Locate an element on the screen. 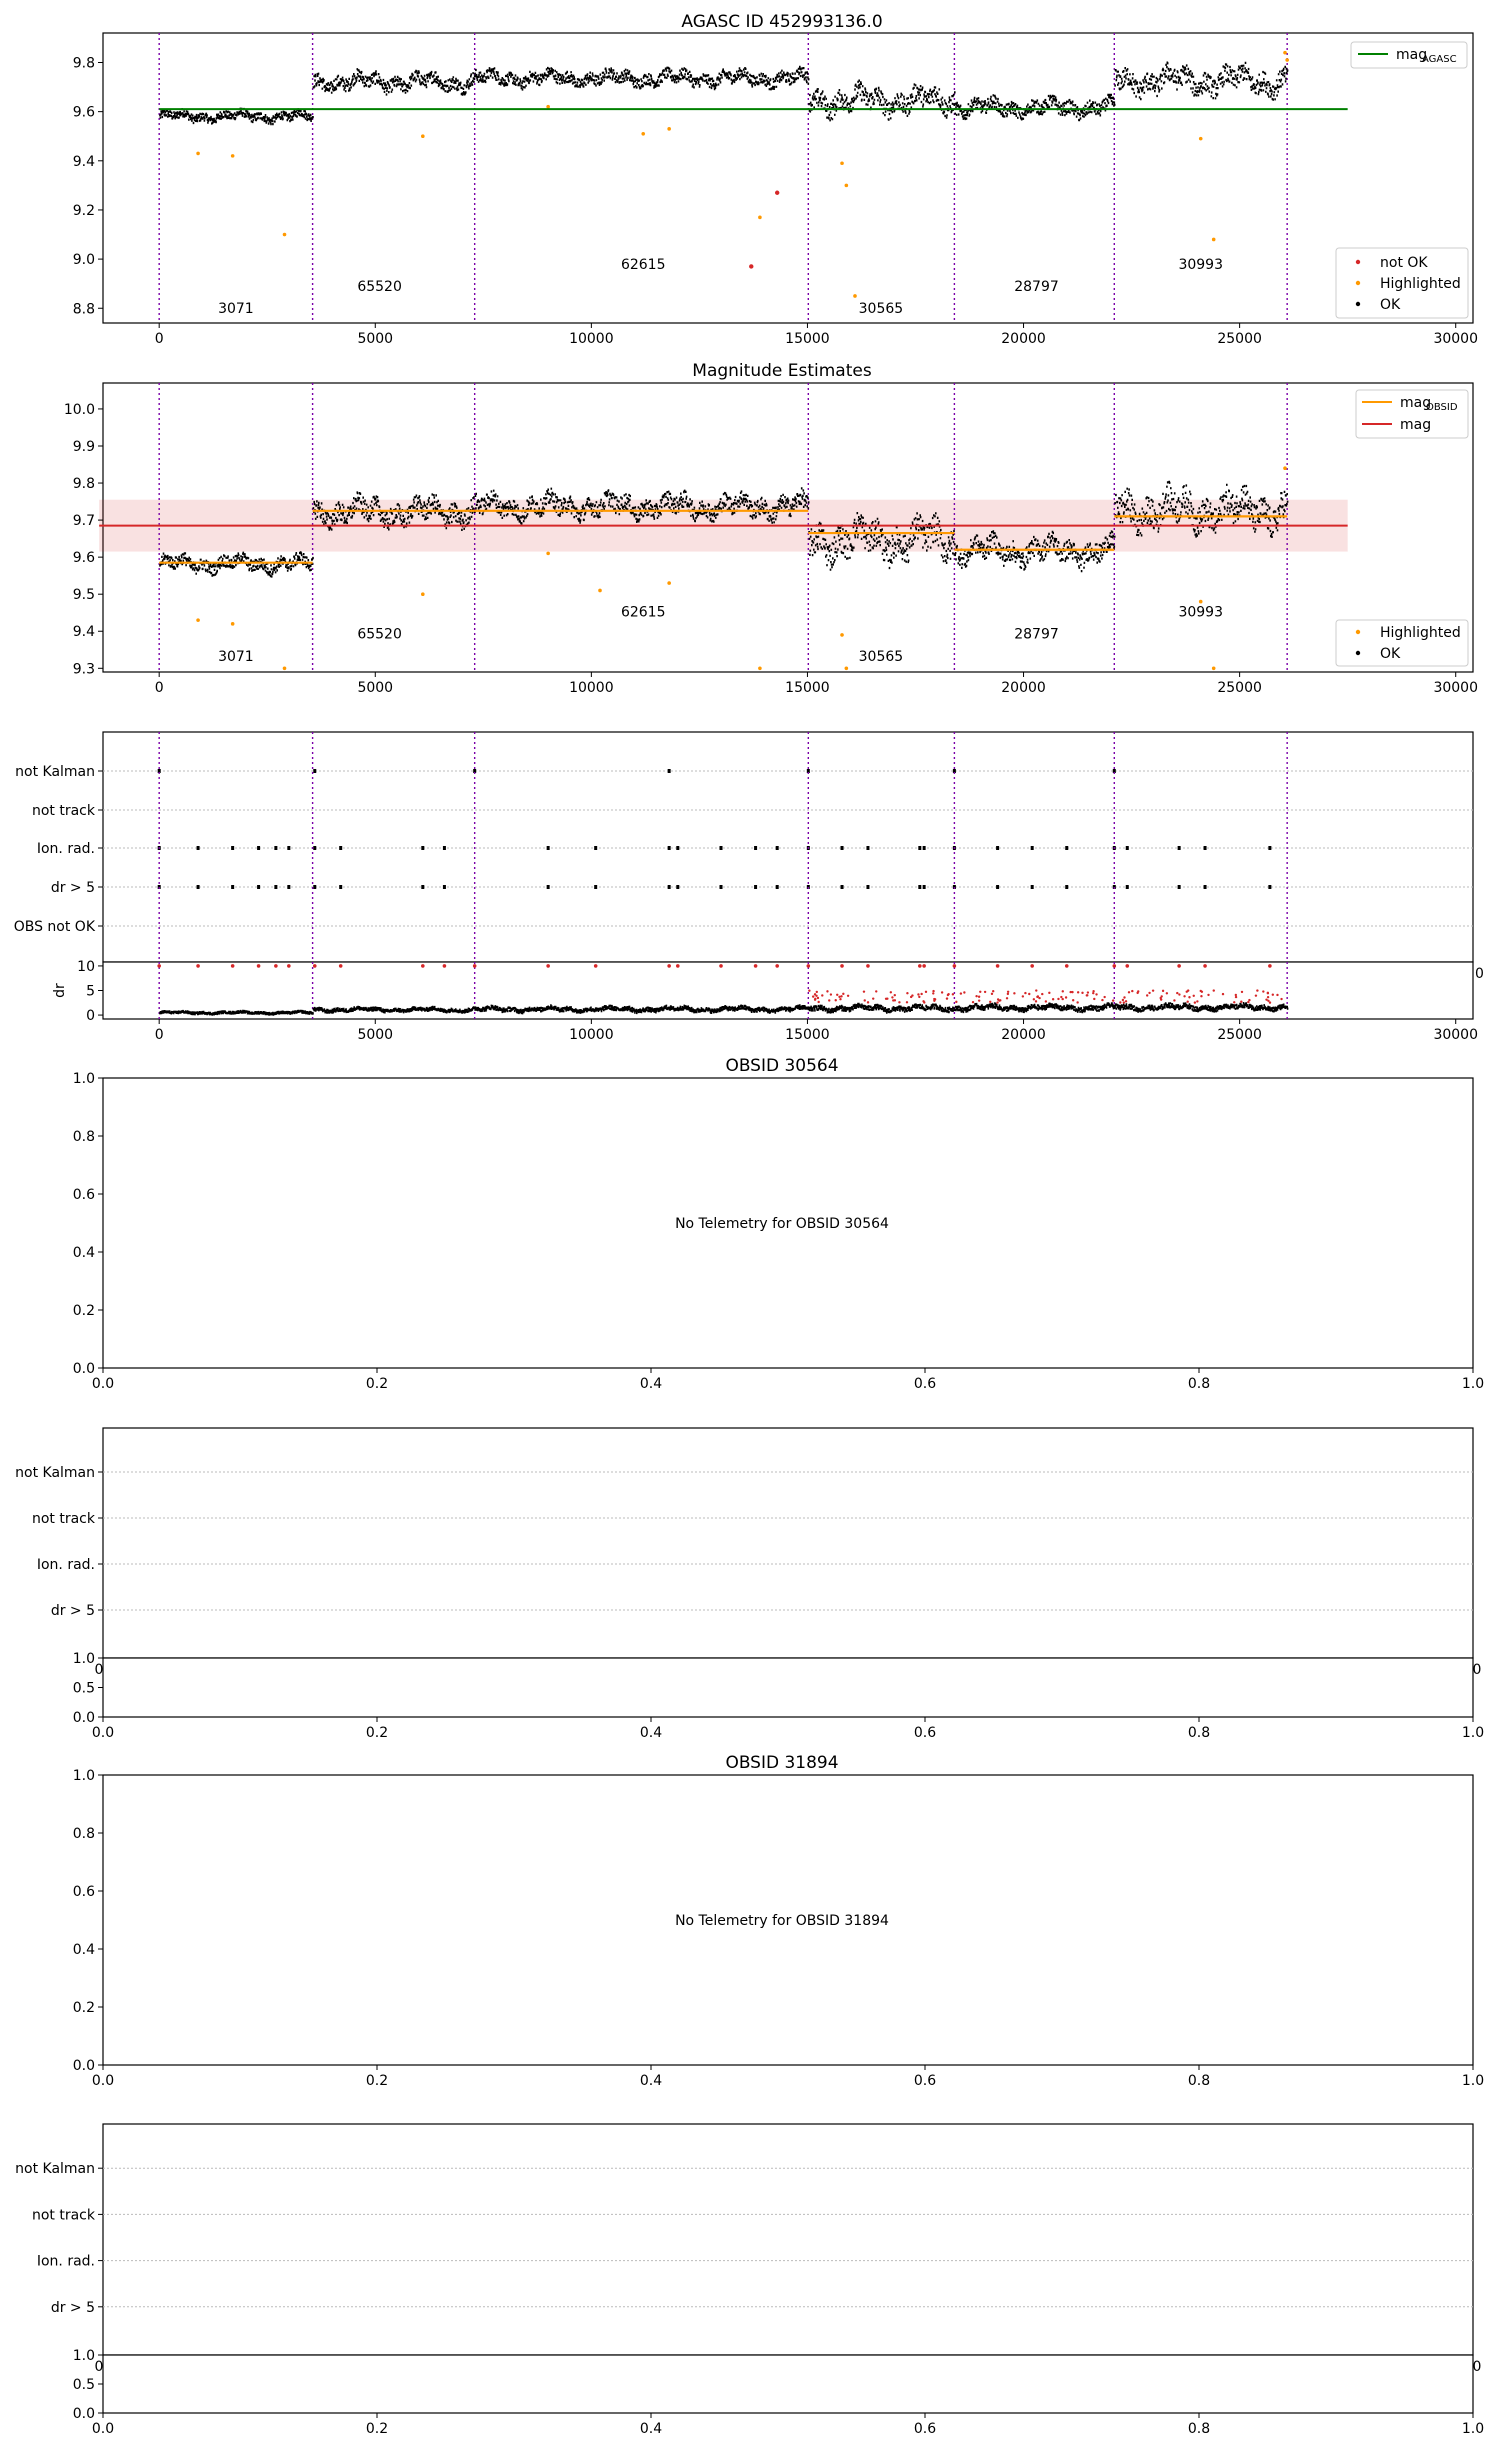 This screenshot has height=2450, width=1500. obsid-30564-flags-category-label: not track is located at coordinates (64, 1519).